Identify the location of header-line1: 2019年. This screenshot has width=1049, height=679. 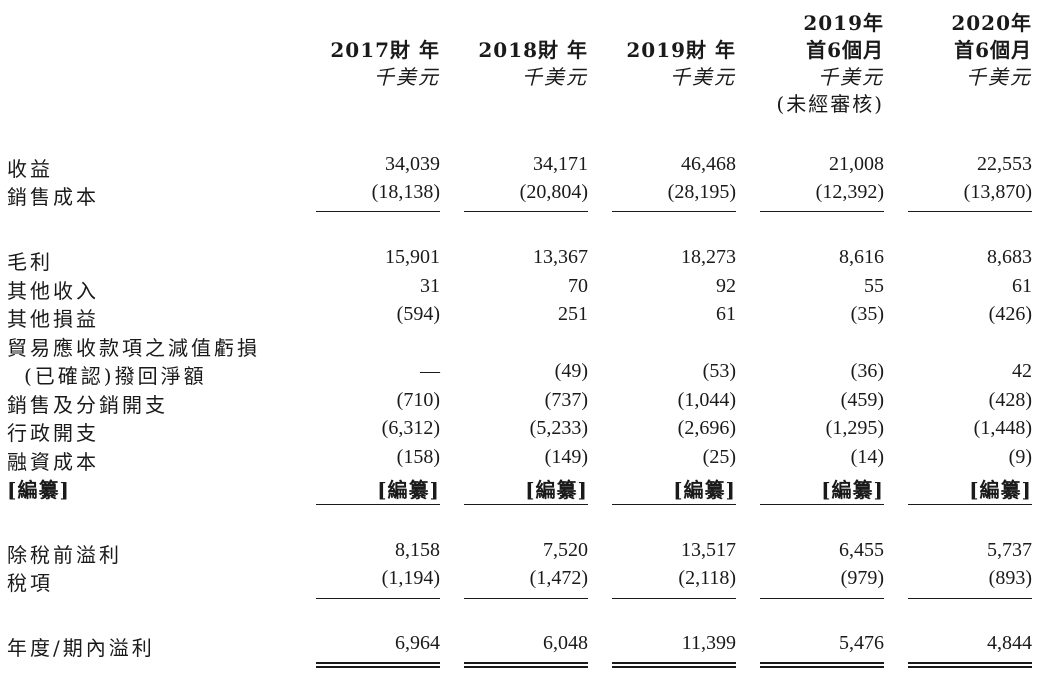
(843, 23).